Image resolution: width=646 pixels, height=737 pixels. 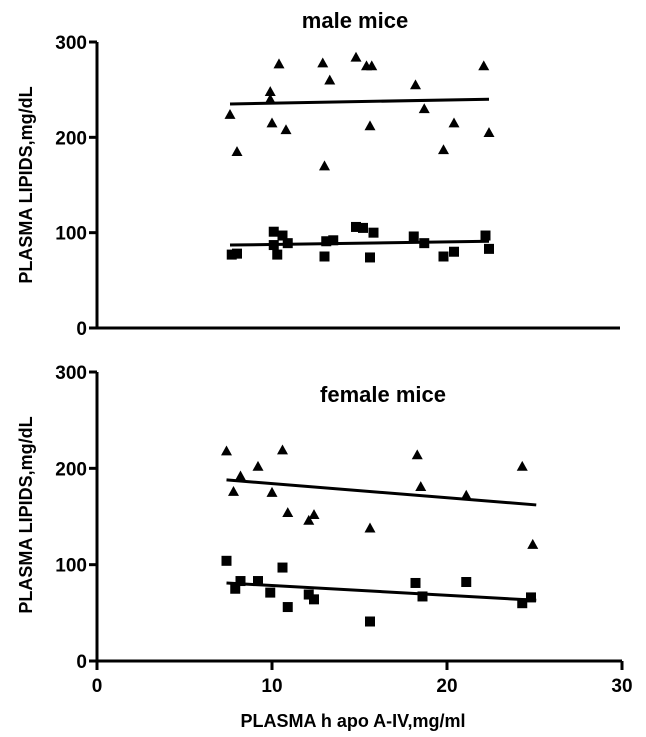 I want to click on x-tick-label: 10, so click(x=271, y=686).